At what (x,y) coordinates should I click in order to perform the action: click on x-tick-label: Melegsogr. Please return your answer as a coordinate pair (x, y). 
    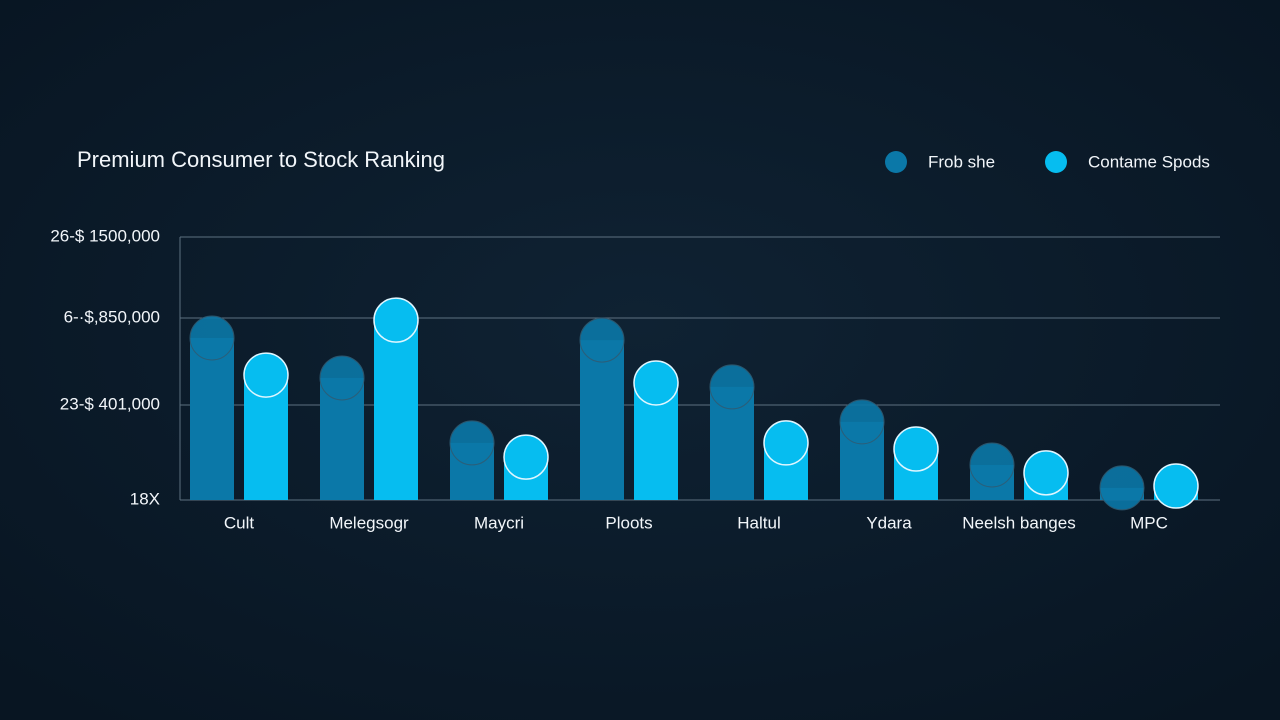
    Looking at the image, I should click on (369, 522).